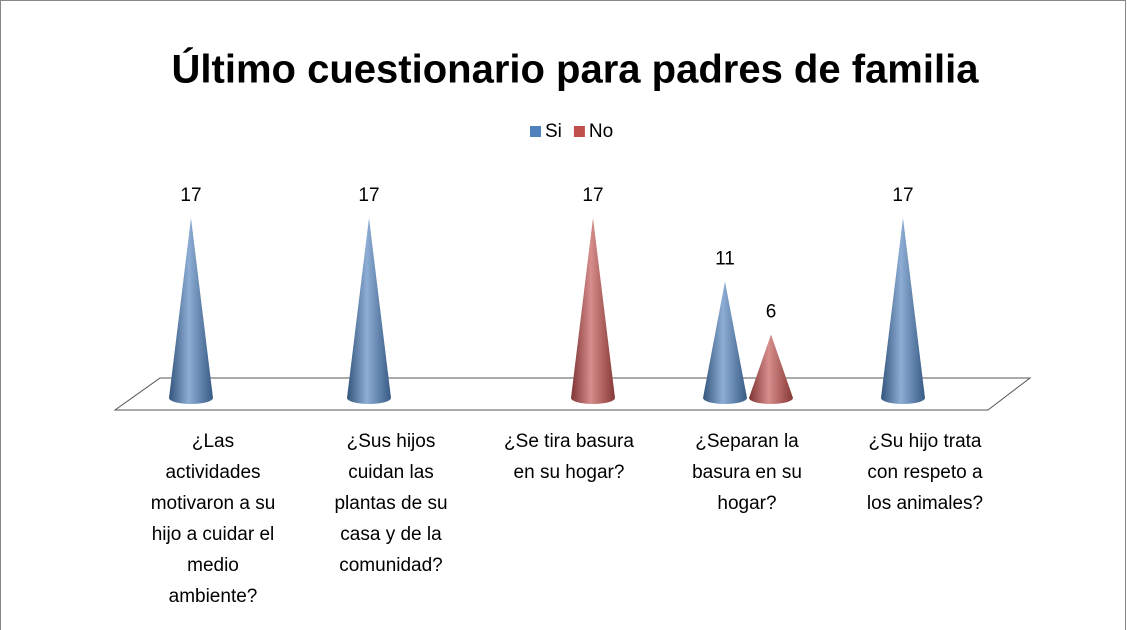  I want to click on data-label: 6, so click(771, 311).